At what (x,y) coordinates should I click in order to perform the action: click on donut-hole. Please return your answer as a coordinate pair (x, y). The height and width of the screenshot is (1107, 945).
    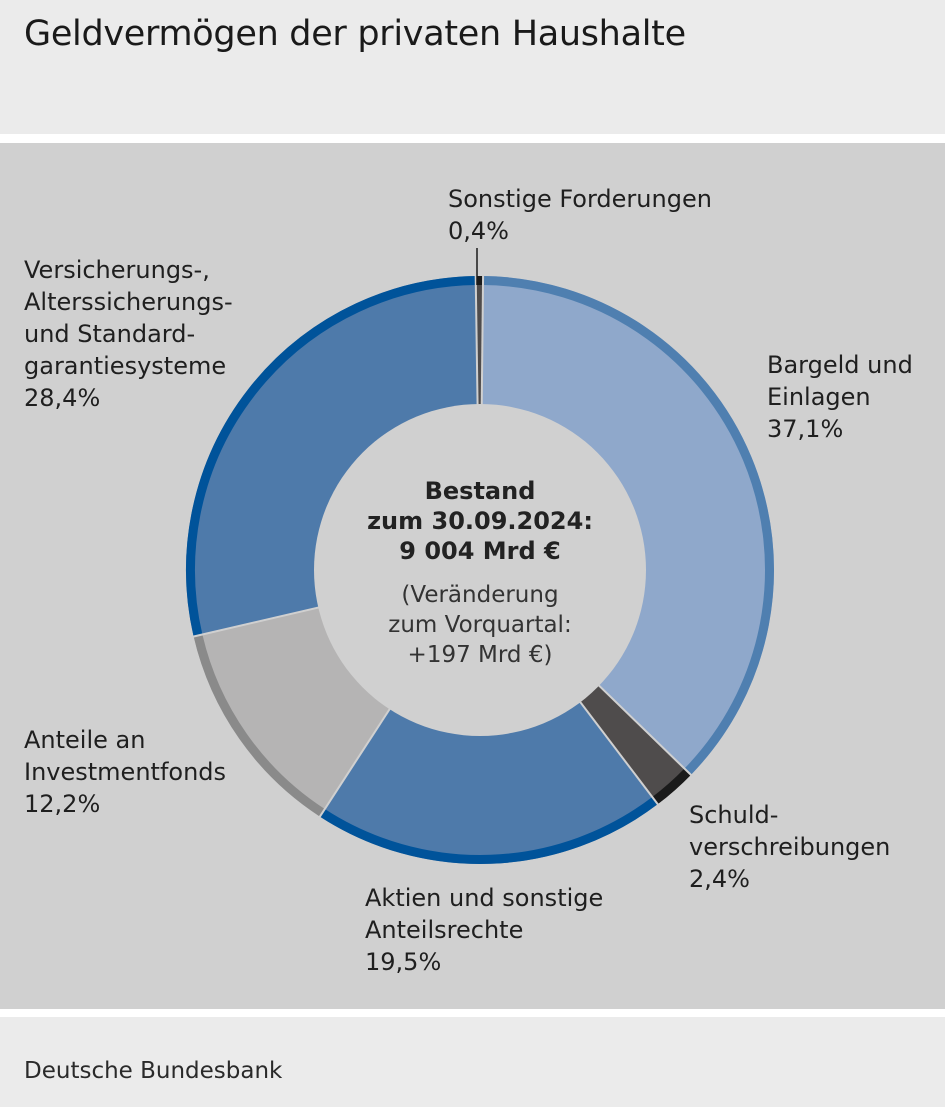
    Looking at the image, I should click on (480, 570).